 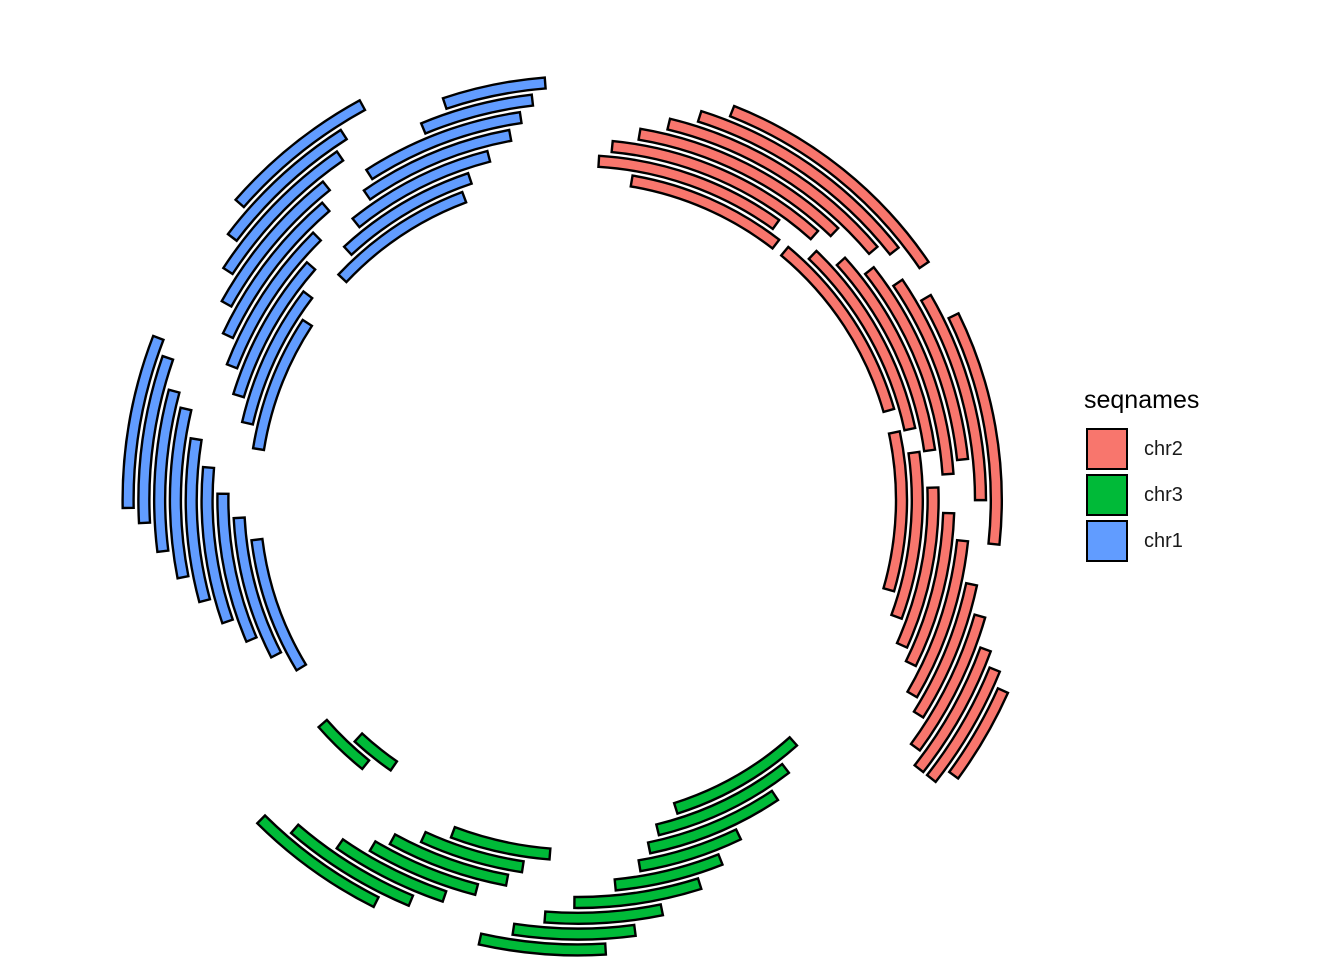 I want to click on legend-key-chr2, so click(x=1107, y=449).